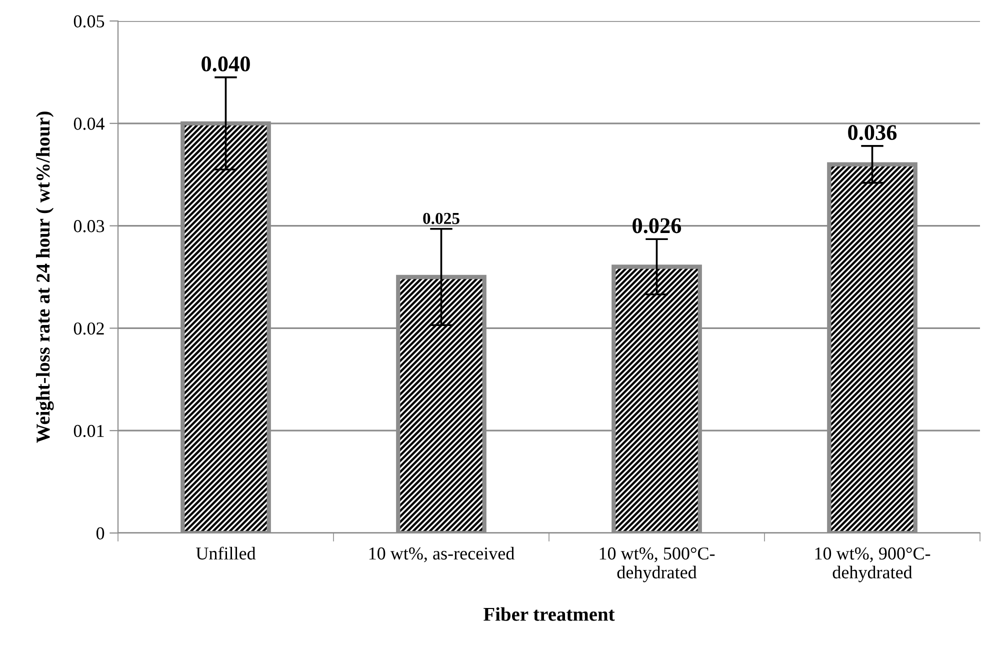  What do you see at coordinates (872, 132) in the screenshot?
I see `data-label: 0.036` at bounding box center [872, 132].